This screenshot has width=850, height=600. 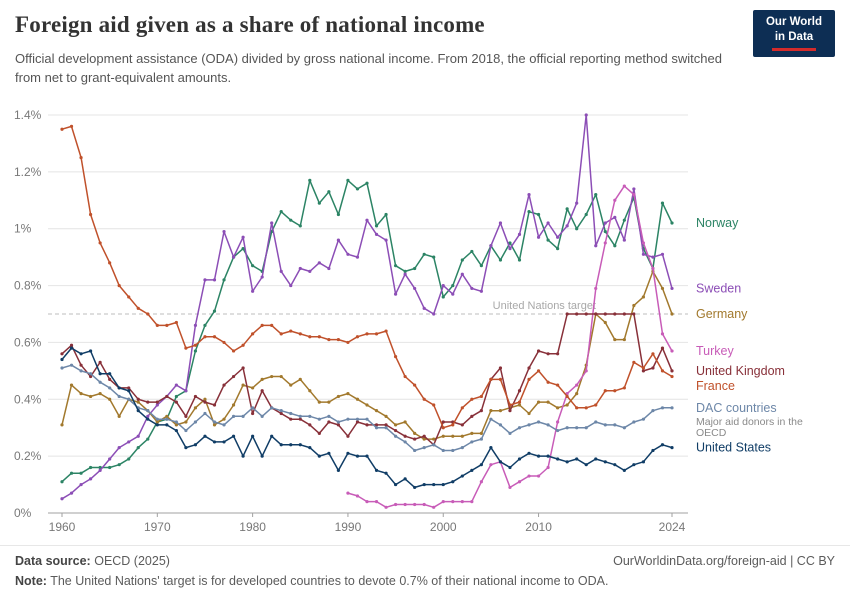 I want to click on x-tick-label: 1970, so click(x=157, y=527).